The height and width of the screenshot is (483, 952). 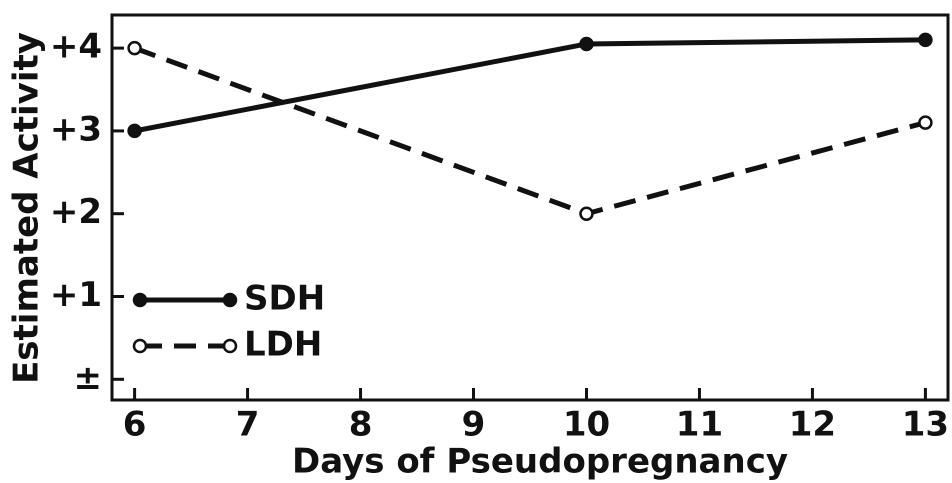 I want to click on y-tick-label: ±, so click(x=88, y=378).